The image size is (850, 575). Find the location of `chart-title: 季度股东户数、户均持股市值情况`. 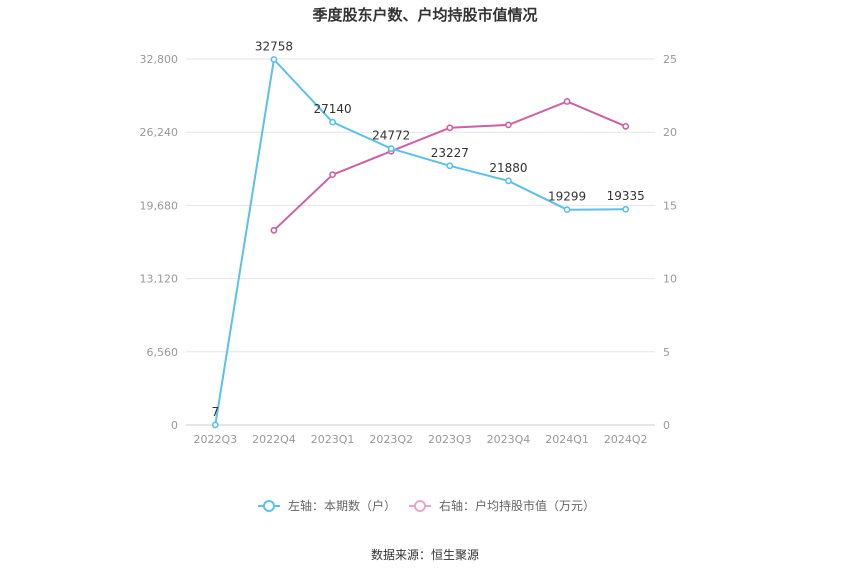

chart-title: 季度股东户数、户均持股市值情况 is located at coordinates (424, 15).